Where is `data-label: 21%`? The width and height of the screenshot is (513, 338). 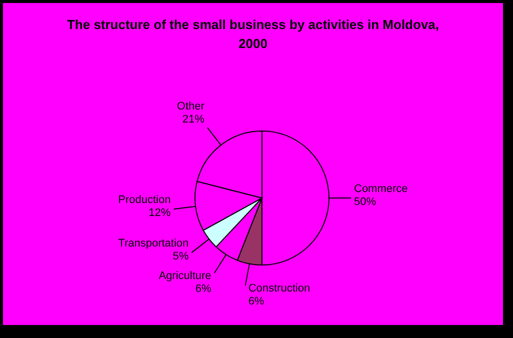 data-label: 21% is located at coordinates (193, 120).